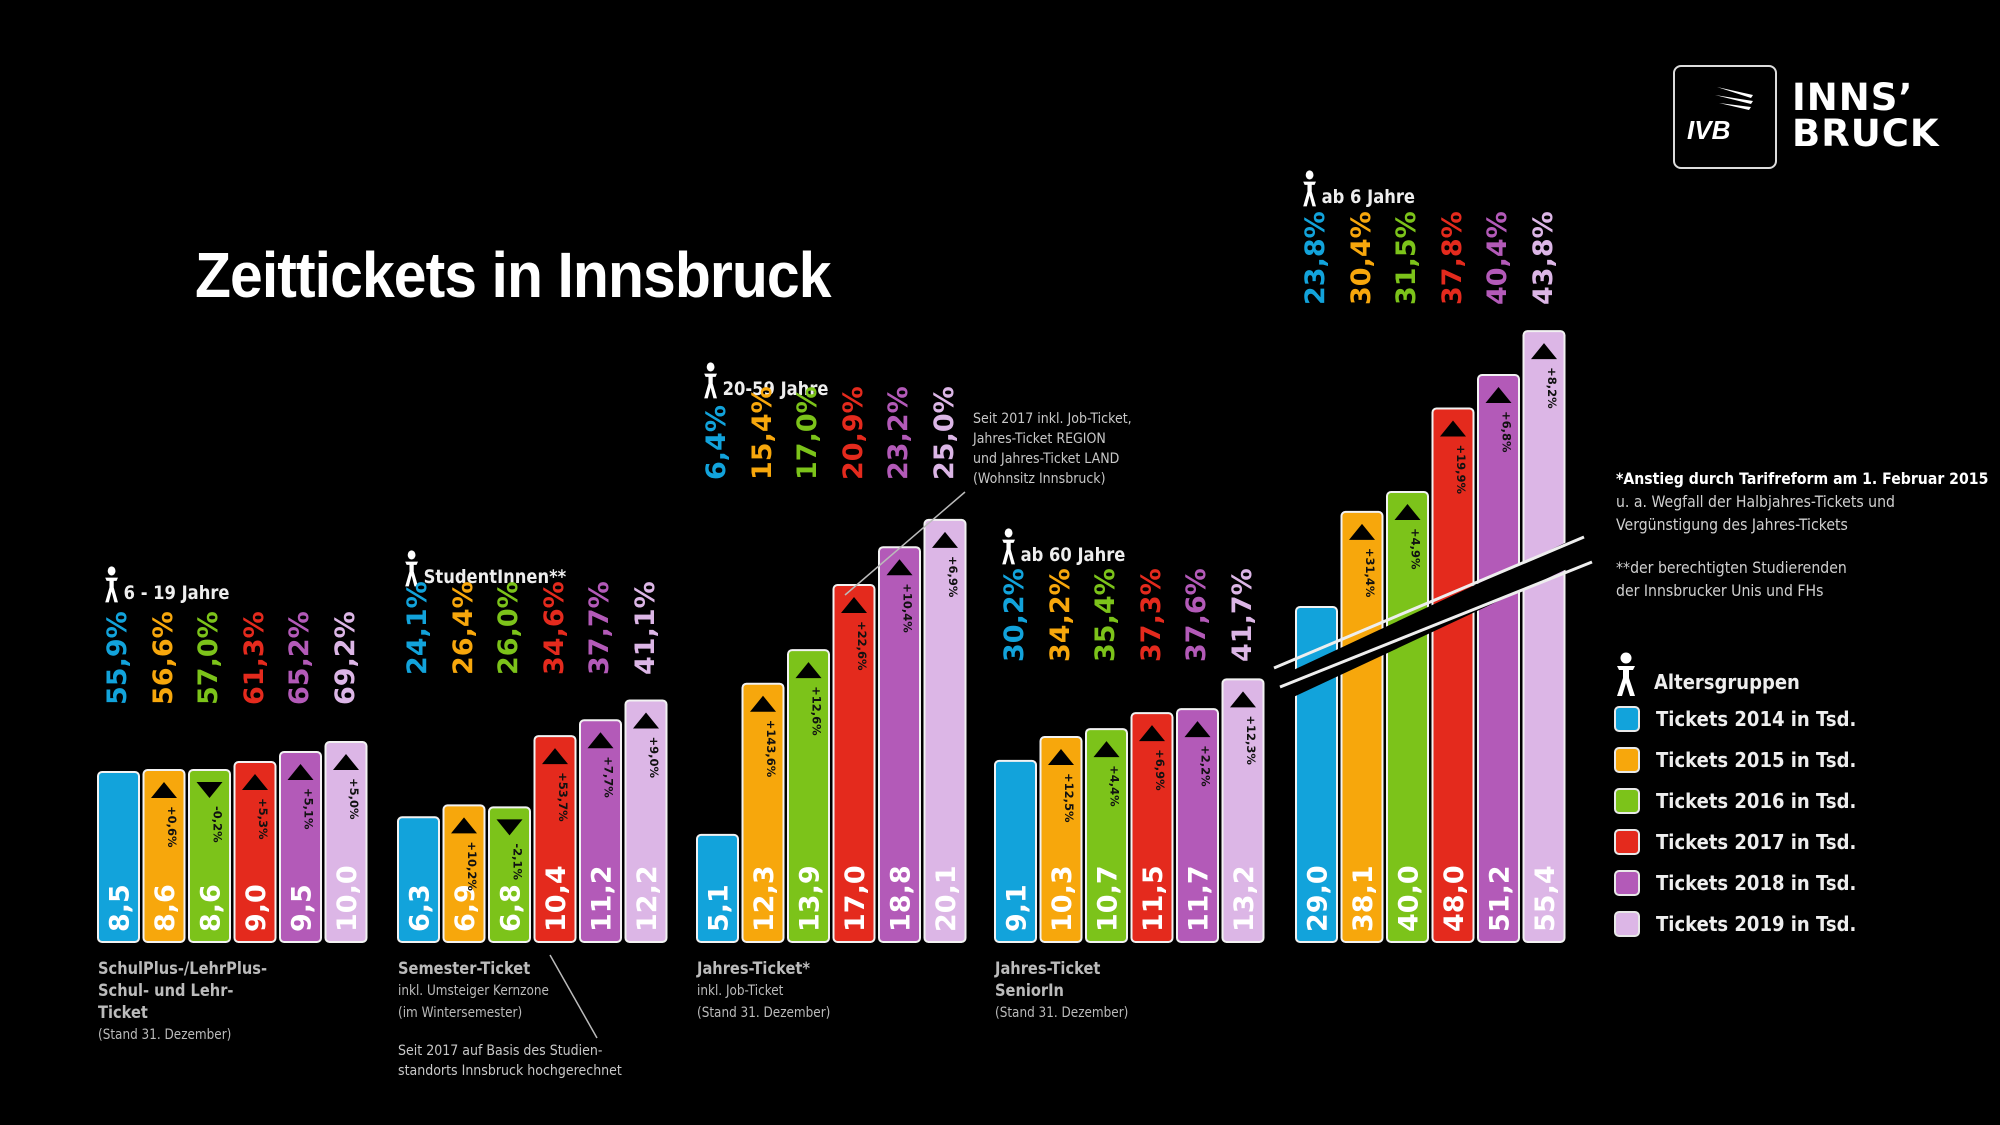 The image size is (2000, 1125). Describe the element at coordinates (460, 1013) in the screenshot. I see `caption-sub: (im Wintersemester)` at that location.